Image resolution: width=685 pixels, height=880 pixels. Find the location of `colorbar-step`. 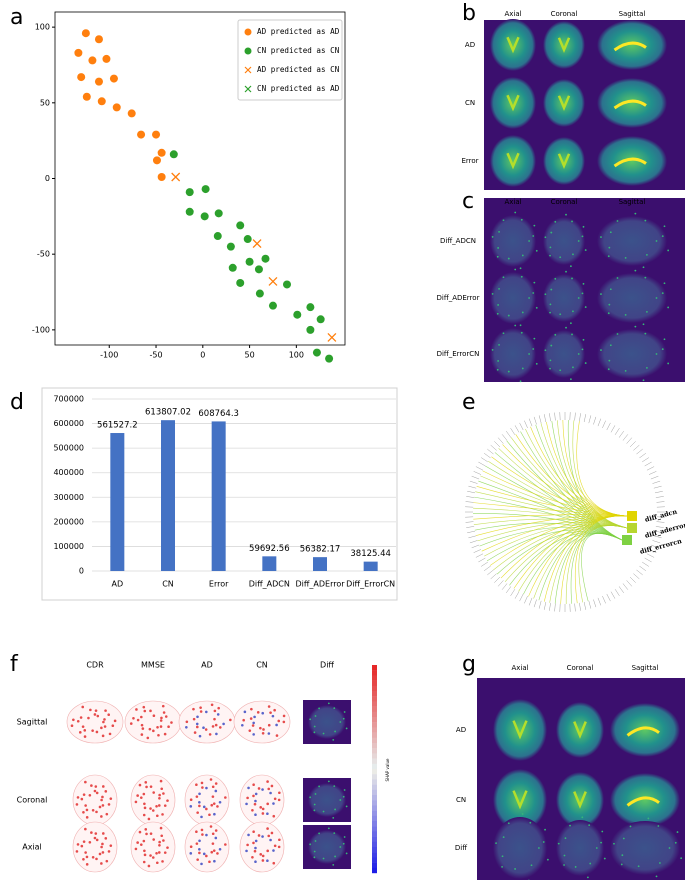

colorbar-step is located at coordinates (374, 683).